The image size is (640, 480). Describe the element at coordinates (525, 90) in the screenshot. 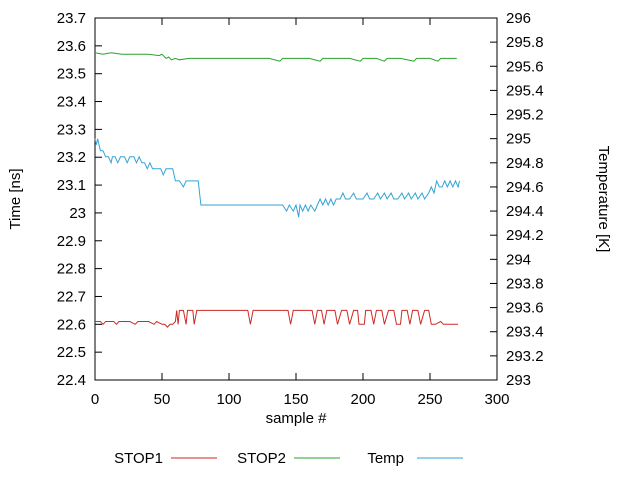

I see `y-right-tick-label: 295.4` at that location.